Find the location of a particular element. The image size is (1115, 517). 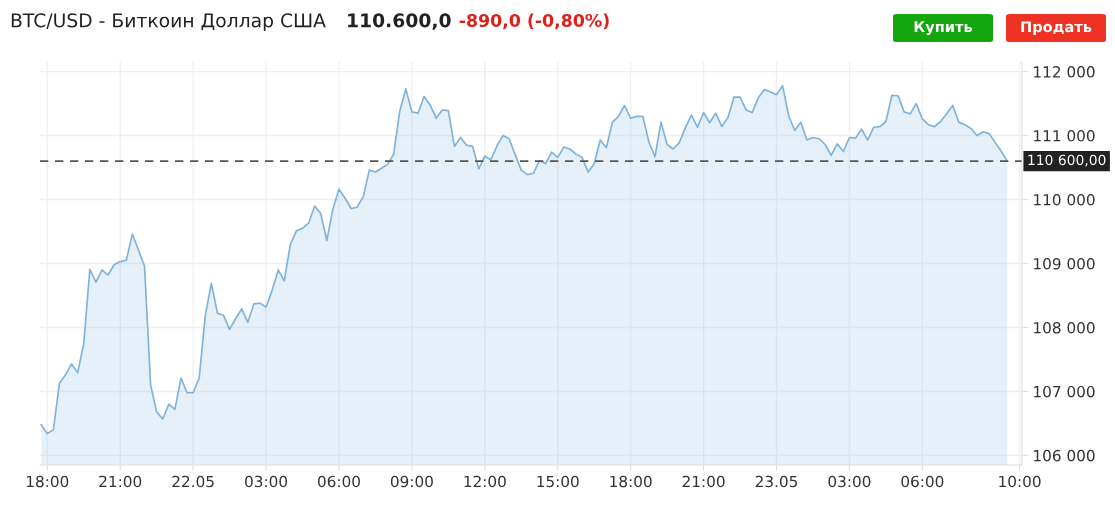

y-tick-label: 110 000 is located at coordinates (1064, 200).